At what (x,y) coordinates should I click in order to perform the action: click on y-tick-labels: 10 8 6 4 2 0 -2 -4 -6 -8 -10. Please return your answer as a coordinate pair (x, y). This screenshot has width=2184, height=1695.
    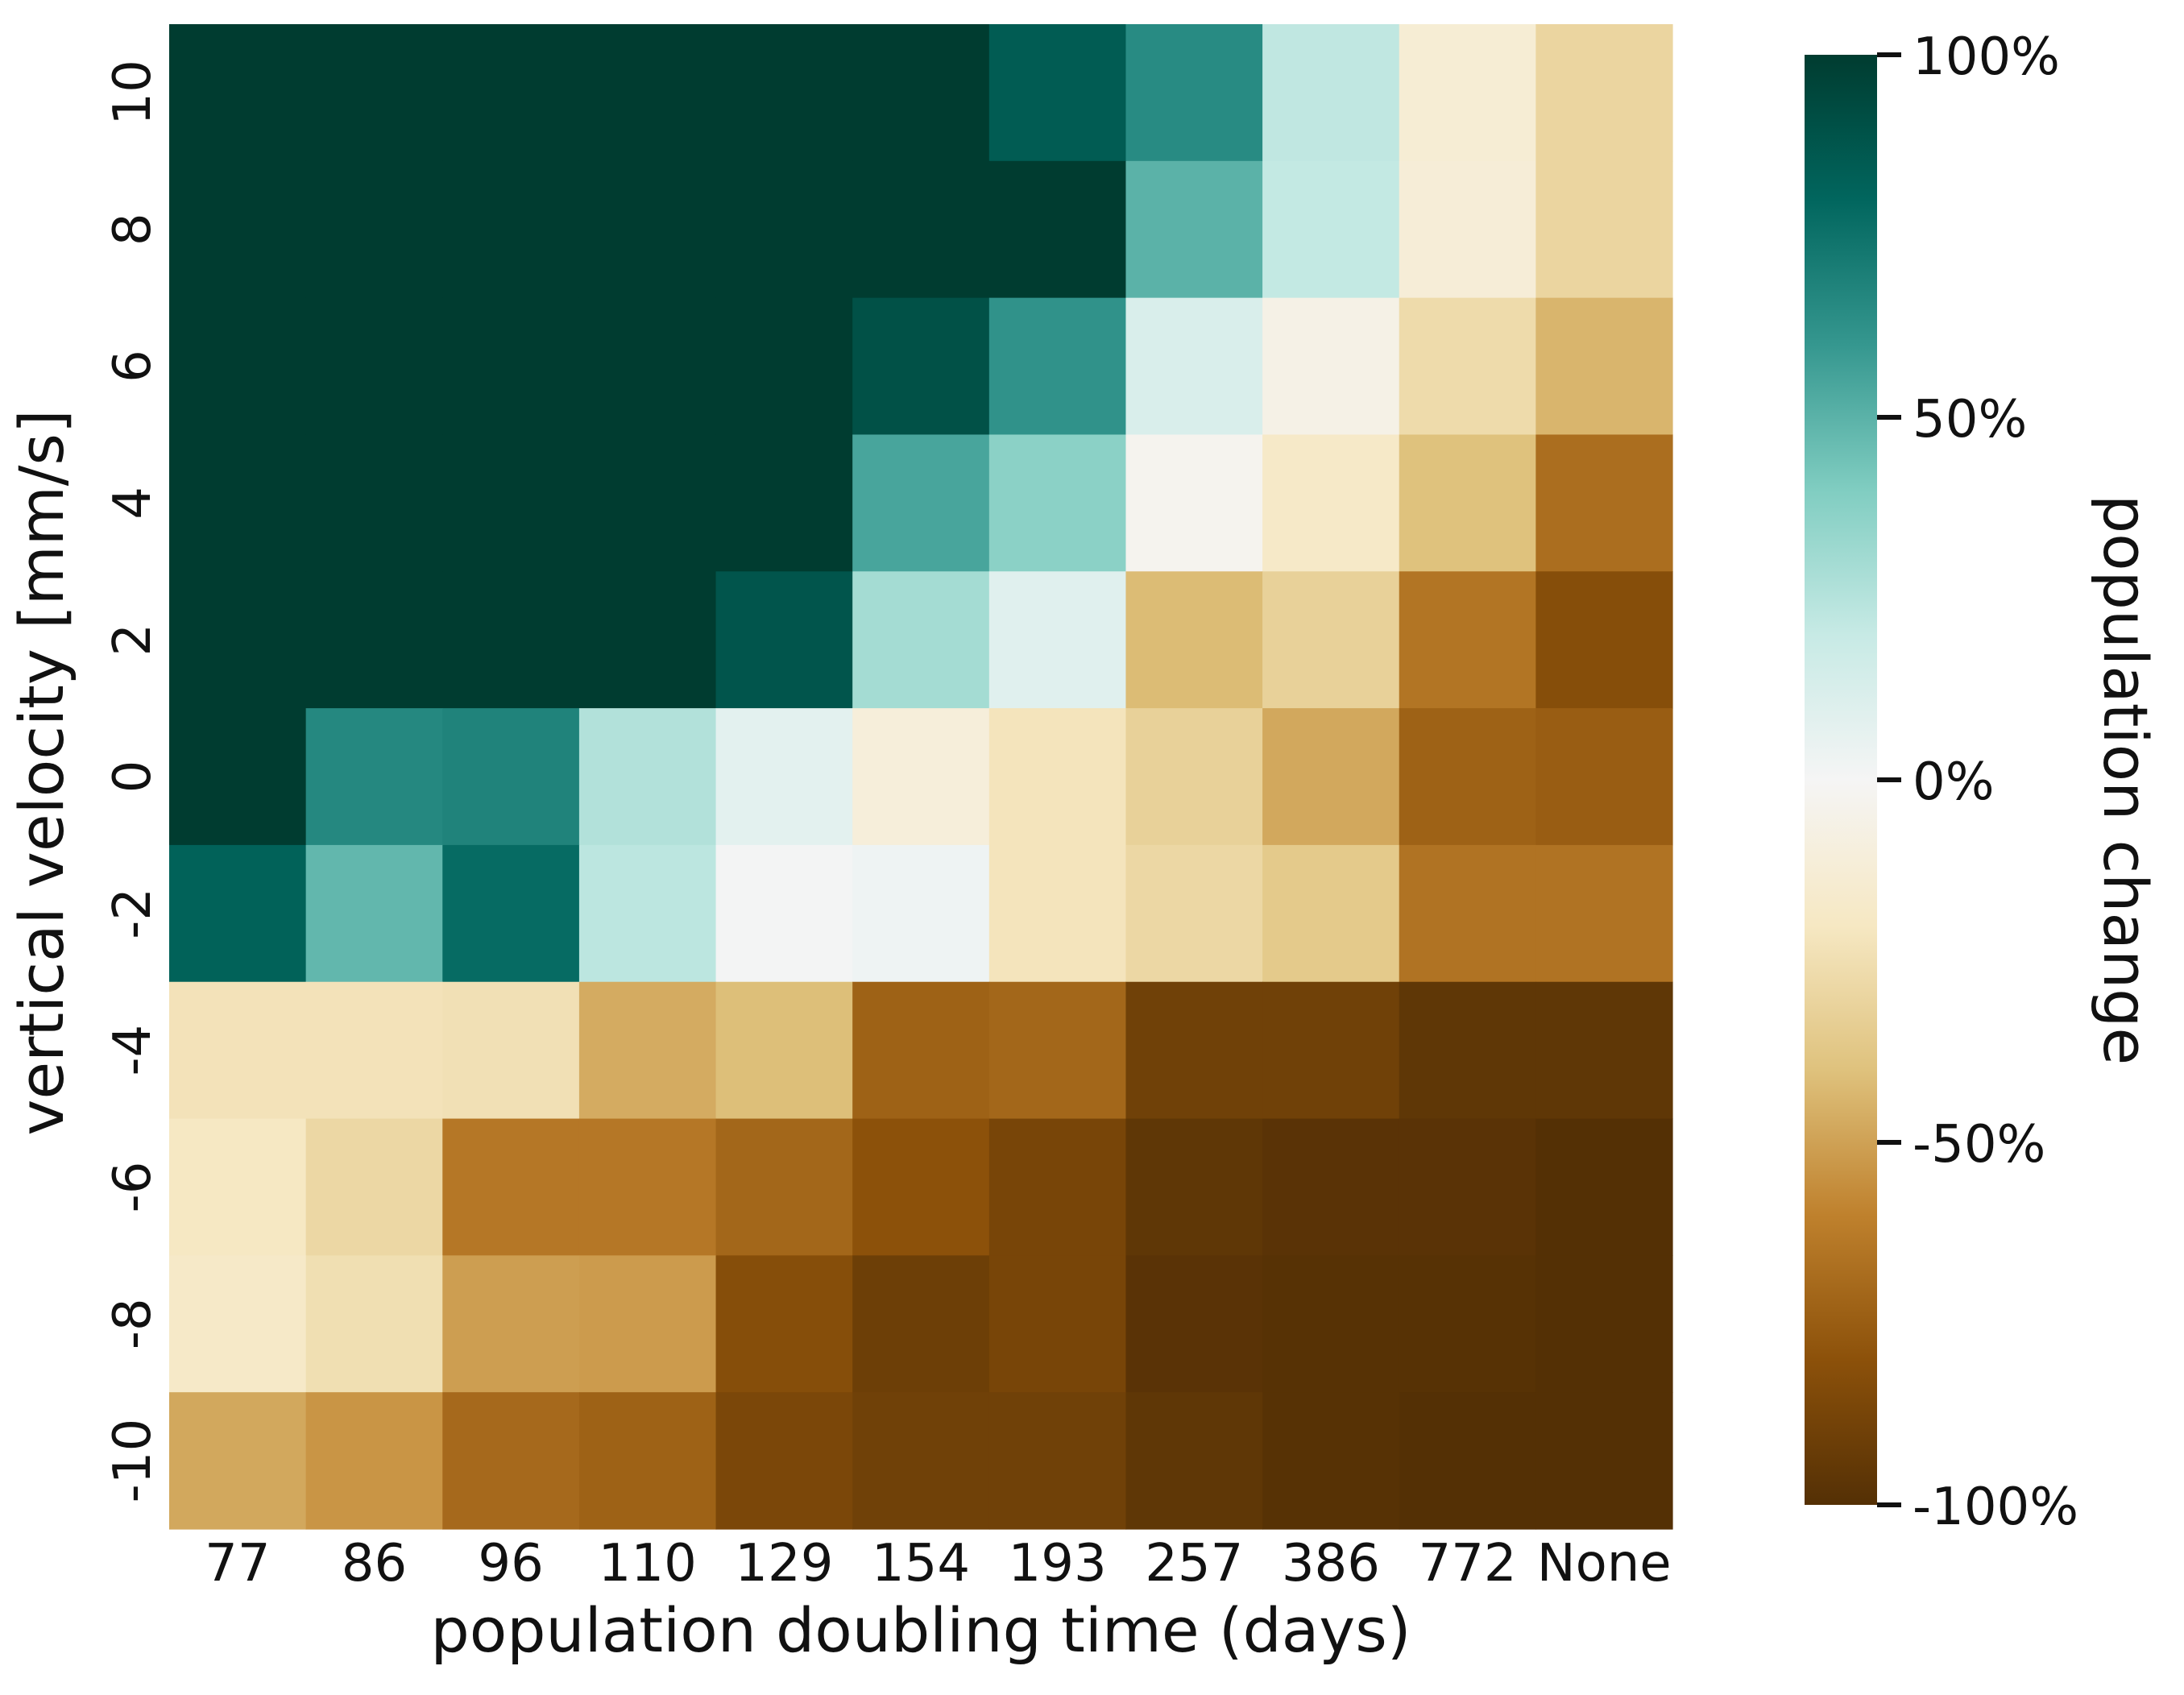
    Looking at the image, I should click on (133, 781).